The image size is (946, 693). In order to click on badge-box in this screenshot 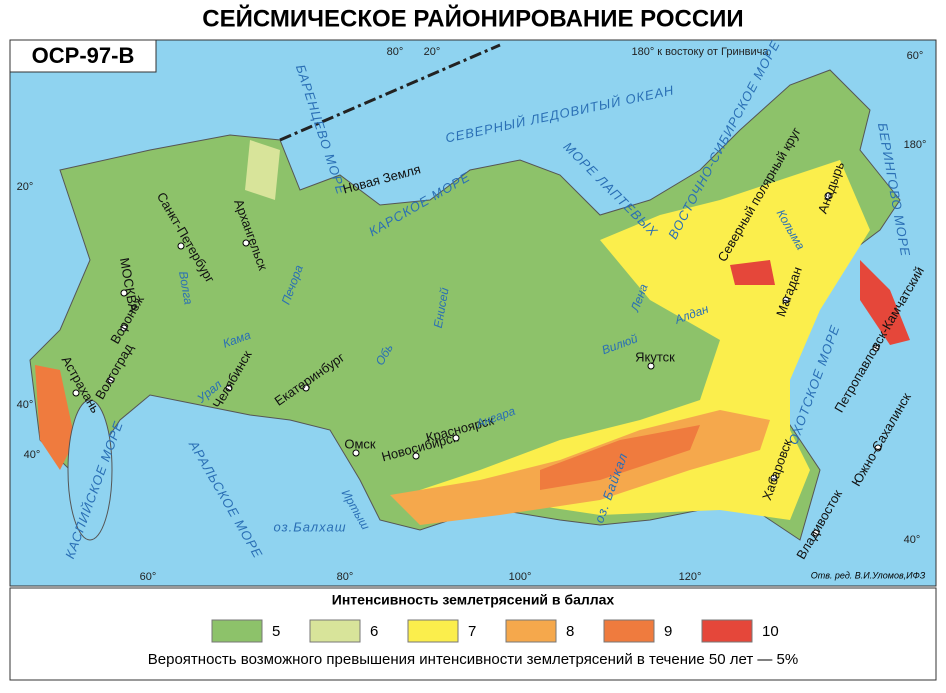, I will do `click(83, 56)`.